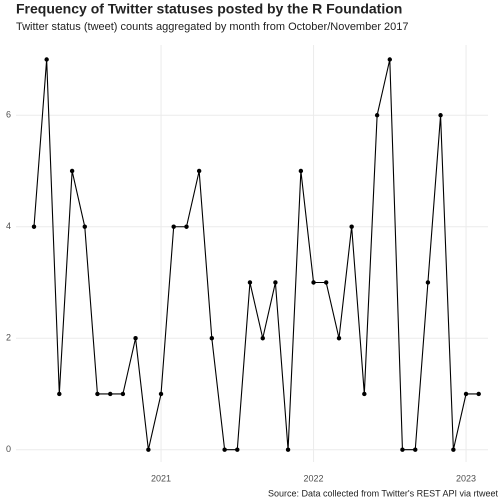 The width and height of the screenshot is (504, 504). Describe the element at coordinates (8, 449) in the screenshot. I see `y-tick-label: 0` at that location.